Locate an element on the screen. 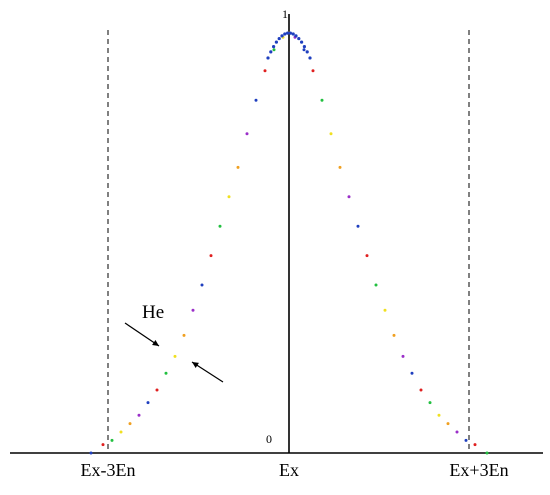  x-tick-right-label: Ex+3En is located at coordinates (478, 470).